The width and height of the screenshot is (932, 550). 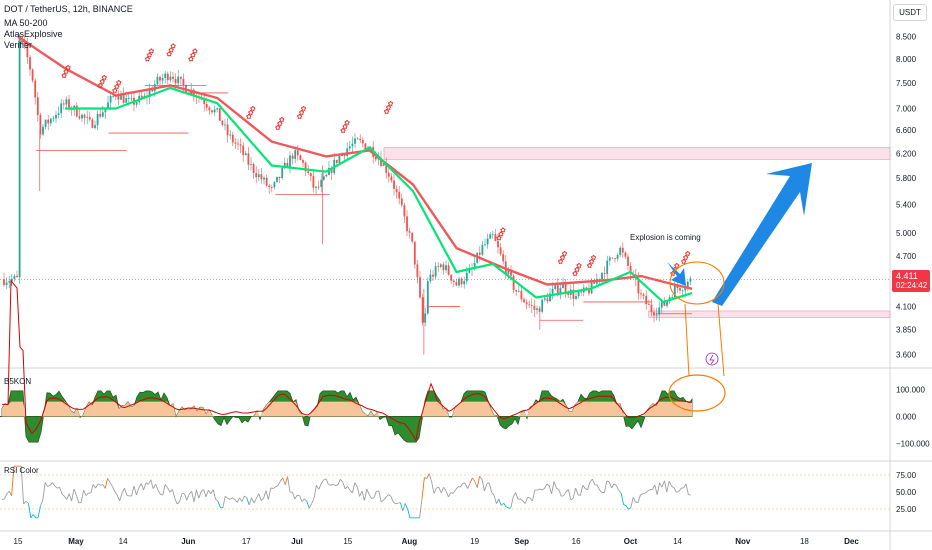 I want to click on rsi-pane-title: RSI Color, so click(x=21, y=470).